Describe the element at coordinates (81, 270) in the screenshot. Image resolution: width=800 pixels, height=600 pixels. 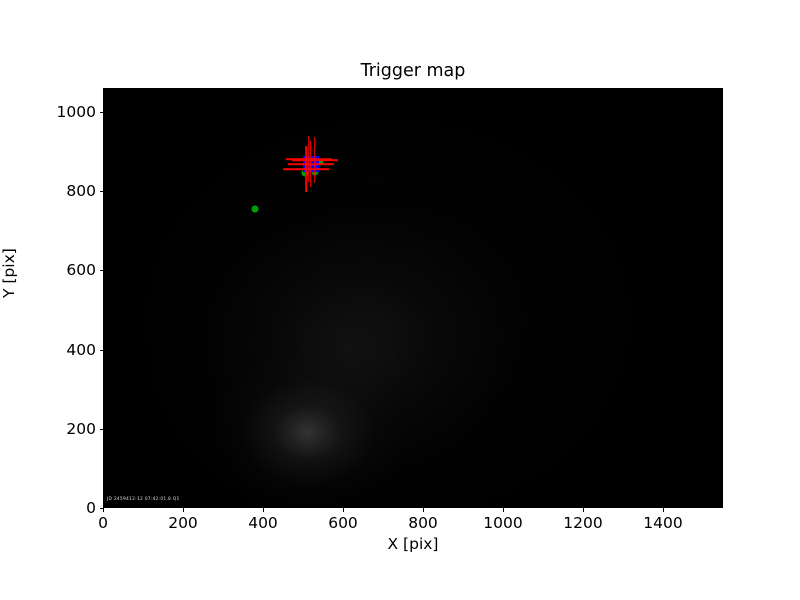
I see `y-tick-label: 600` at that location.